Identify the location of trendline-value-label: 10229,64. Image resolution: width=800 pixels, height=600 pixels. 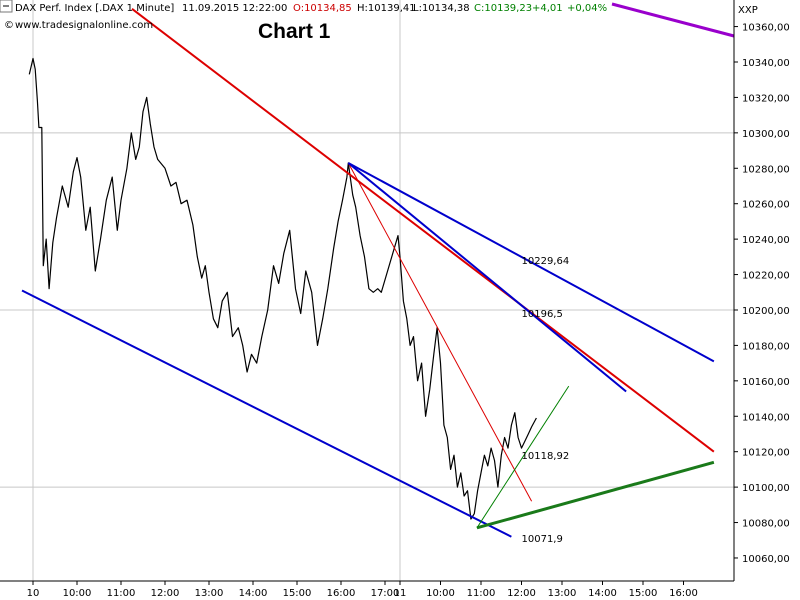
(546, 261).